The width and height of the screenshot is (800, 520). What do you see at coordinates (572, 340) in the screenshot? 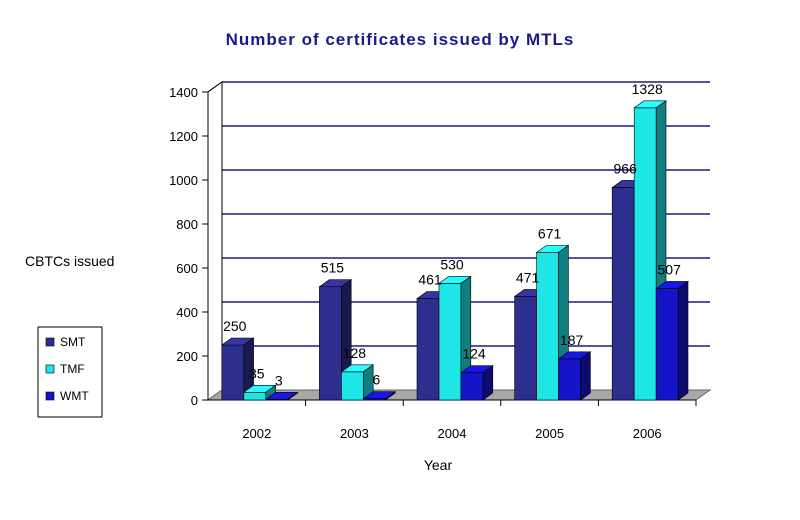
I see `data-label: 187` at bounding box center [572, 340].